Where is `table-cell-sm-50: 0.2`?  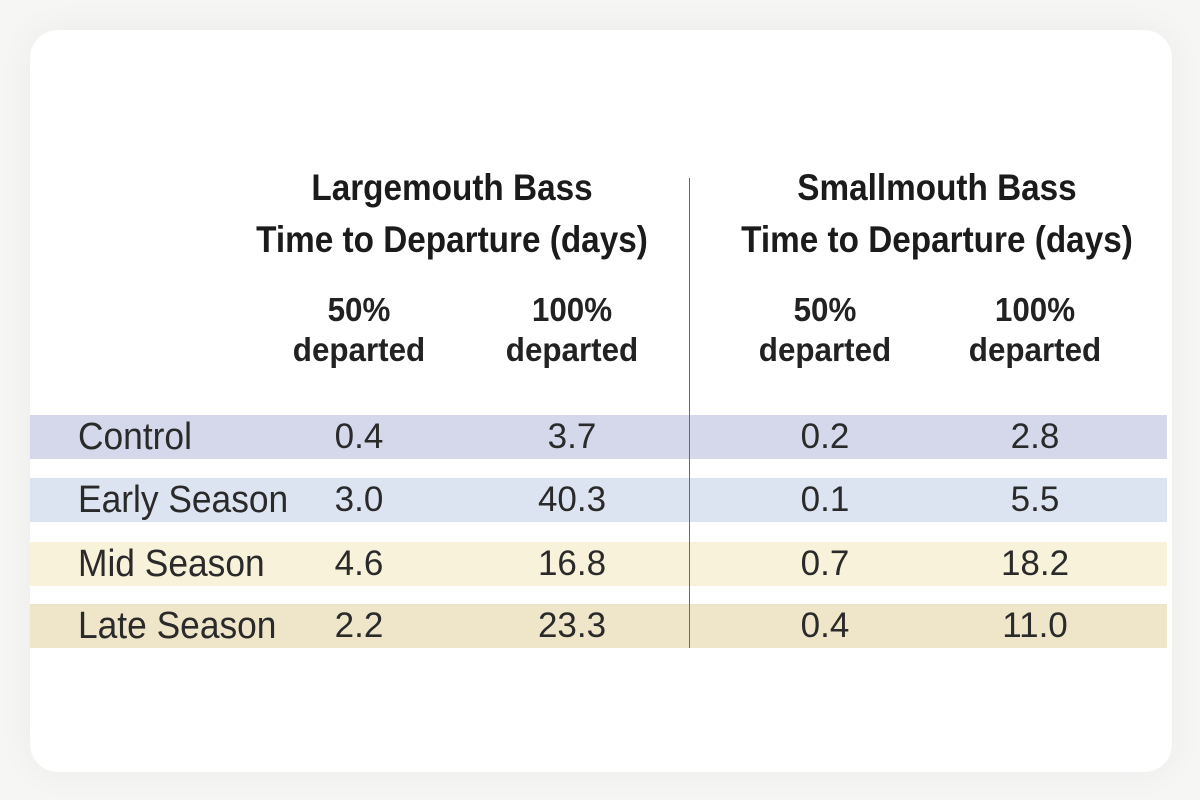
table-cell-sm-50: 0.2 is located at coordinates (825, 436).